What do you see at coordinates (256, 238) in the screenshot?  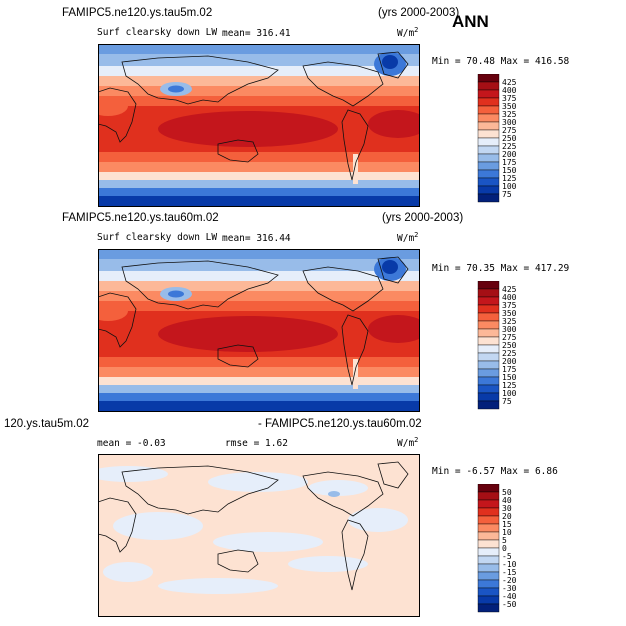 I see `panel2-mean: mean= 316.44` at bounding box center [256, 238].